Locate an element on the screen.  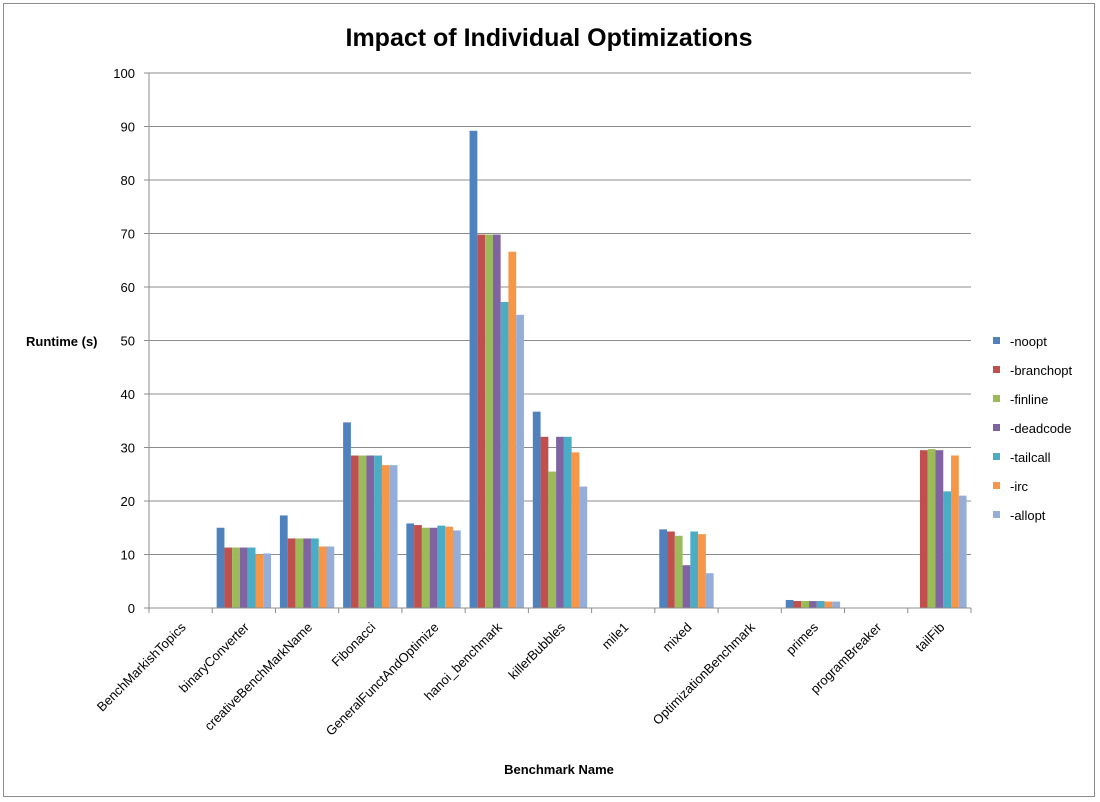
legend-label: -branchopt is located at coordinates (1041, 370).